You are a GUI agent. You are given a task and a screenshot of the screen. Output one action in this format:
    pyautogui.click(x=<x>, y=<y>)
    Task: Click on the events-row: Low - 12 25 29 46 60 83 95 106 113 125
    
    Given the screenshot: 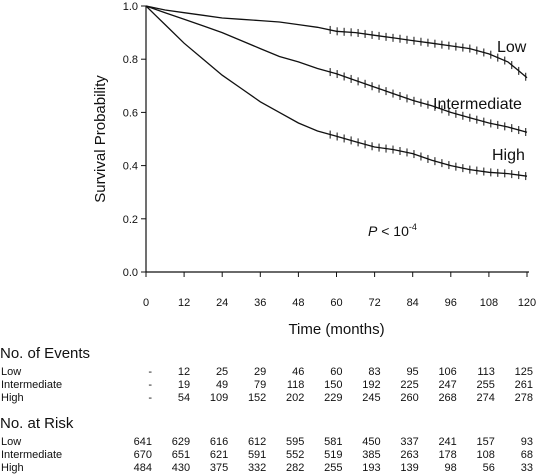 What is the action you would take?
    pyautogui.click(x=270, y=372)
    